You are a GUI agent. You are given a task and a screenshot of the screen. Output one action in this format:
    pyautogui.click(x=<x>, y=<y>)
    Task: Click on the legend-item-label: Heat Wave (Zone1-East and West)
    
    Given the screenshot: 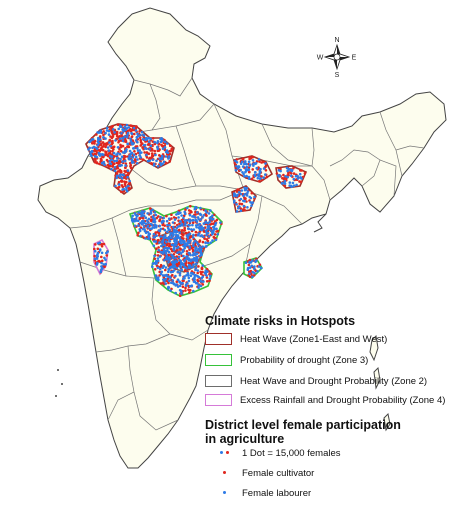 What is the action you would take?
    pyautogui.click(x=314, y=339)
    